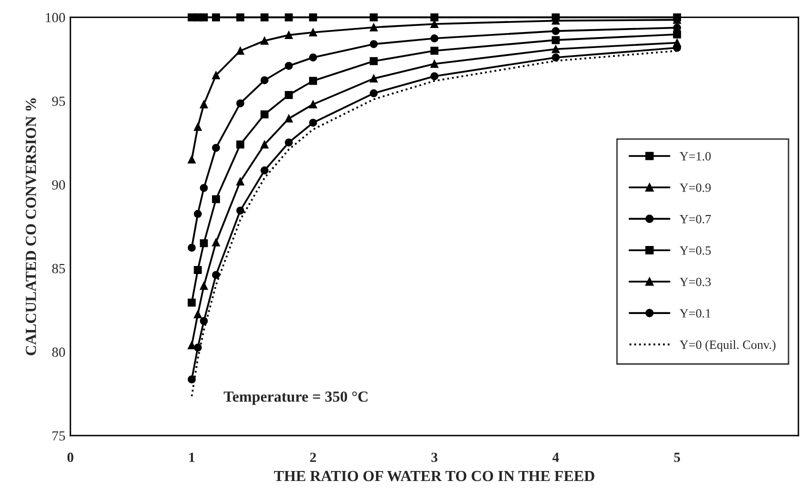  Describe the element at coordinates (677, 457) in the screenshot. I see `x-tick-label: 5` at that location.